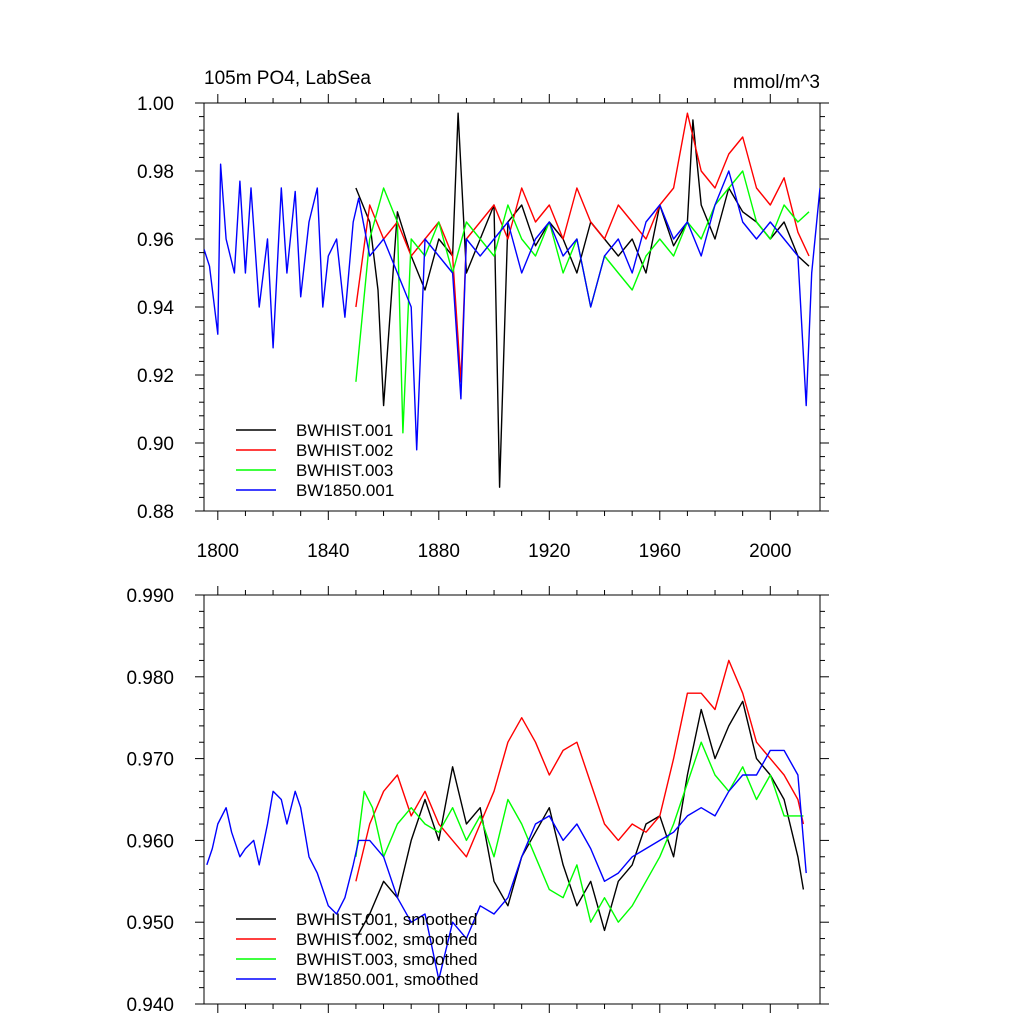 The image size is (1024, 1024). What do you see at coordinates (155, 308) in the screenshot?
I see `top-ytick-label: 0.94` at bounding box center [155, 308].